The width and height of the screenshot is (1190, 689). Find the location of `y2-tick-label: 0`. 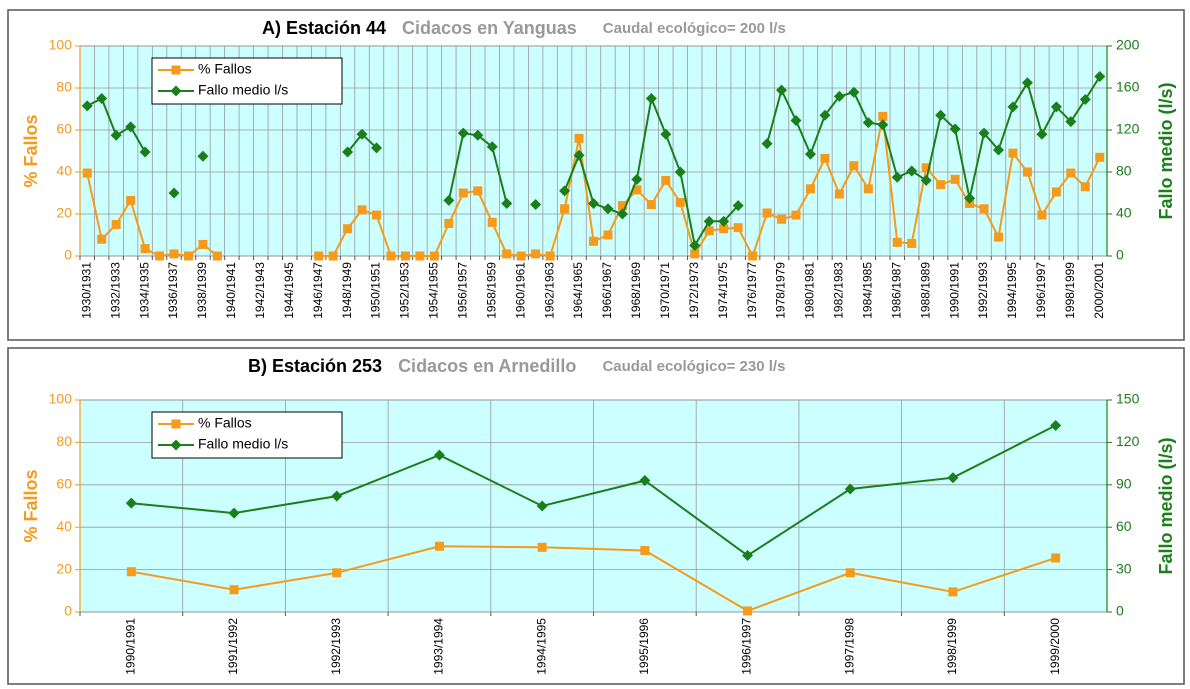

y2-tick-label: 0 is located at coordinates (1120, 611).